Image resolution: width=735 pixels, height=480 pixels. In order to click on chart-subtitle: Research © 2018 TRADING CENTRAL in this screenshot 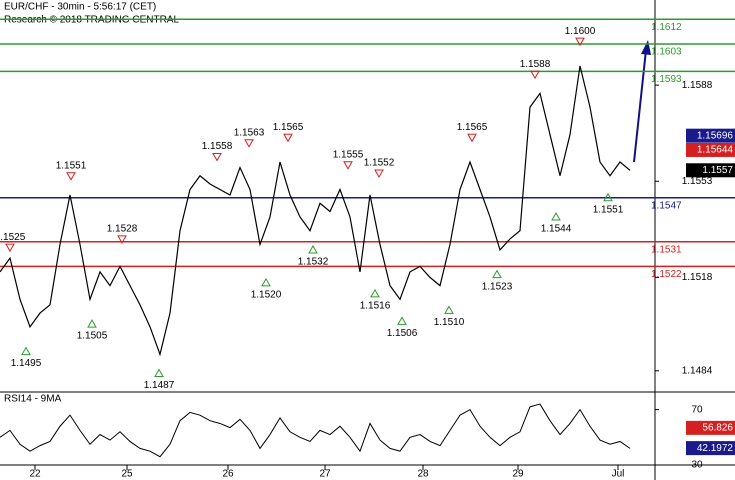, I will do `click(91, 20)`.